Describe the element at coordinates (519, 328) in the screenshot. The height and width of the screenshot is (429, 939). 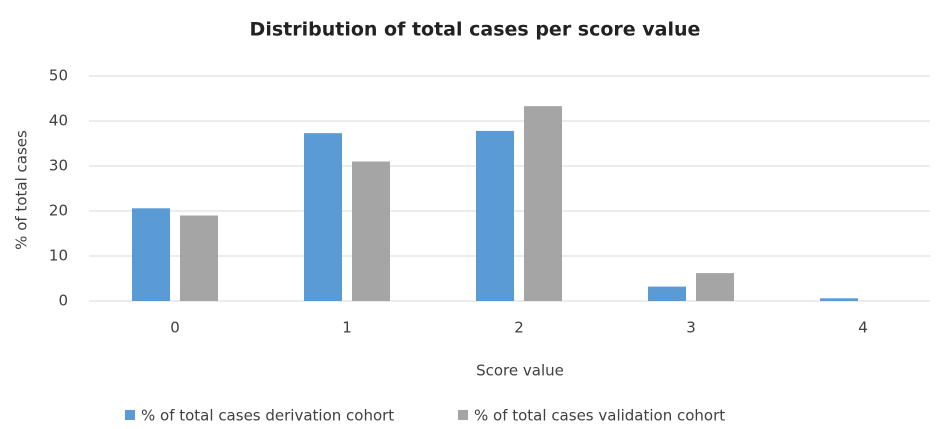
I see `x-tick-label: 2` at that location.